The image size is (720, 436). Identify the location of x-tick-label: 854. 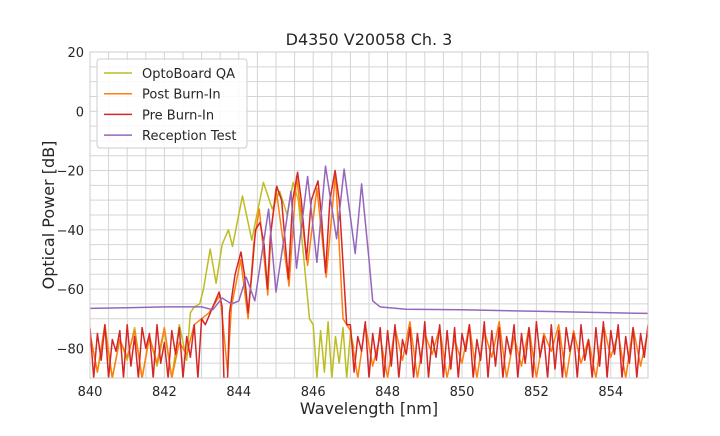
(610, 392).